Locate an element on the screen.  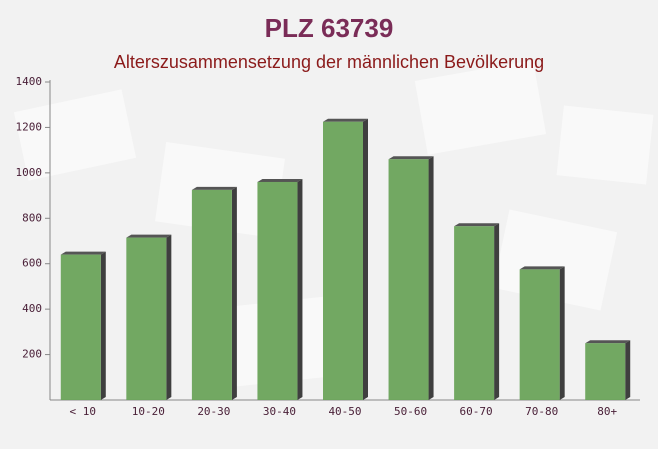
y-tick-label: 1400 is located at coordinates (29, 81).